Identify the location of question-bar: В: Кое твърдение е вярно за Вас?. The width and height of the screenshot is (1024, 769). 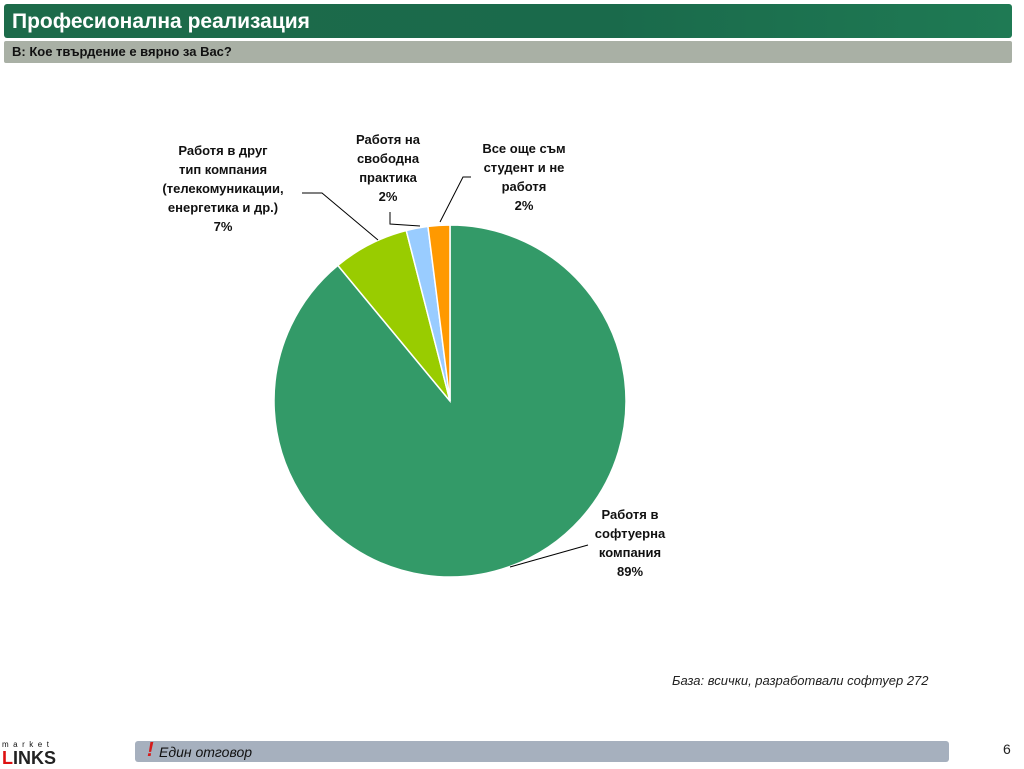
(508, 52).